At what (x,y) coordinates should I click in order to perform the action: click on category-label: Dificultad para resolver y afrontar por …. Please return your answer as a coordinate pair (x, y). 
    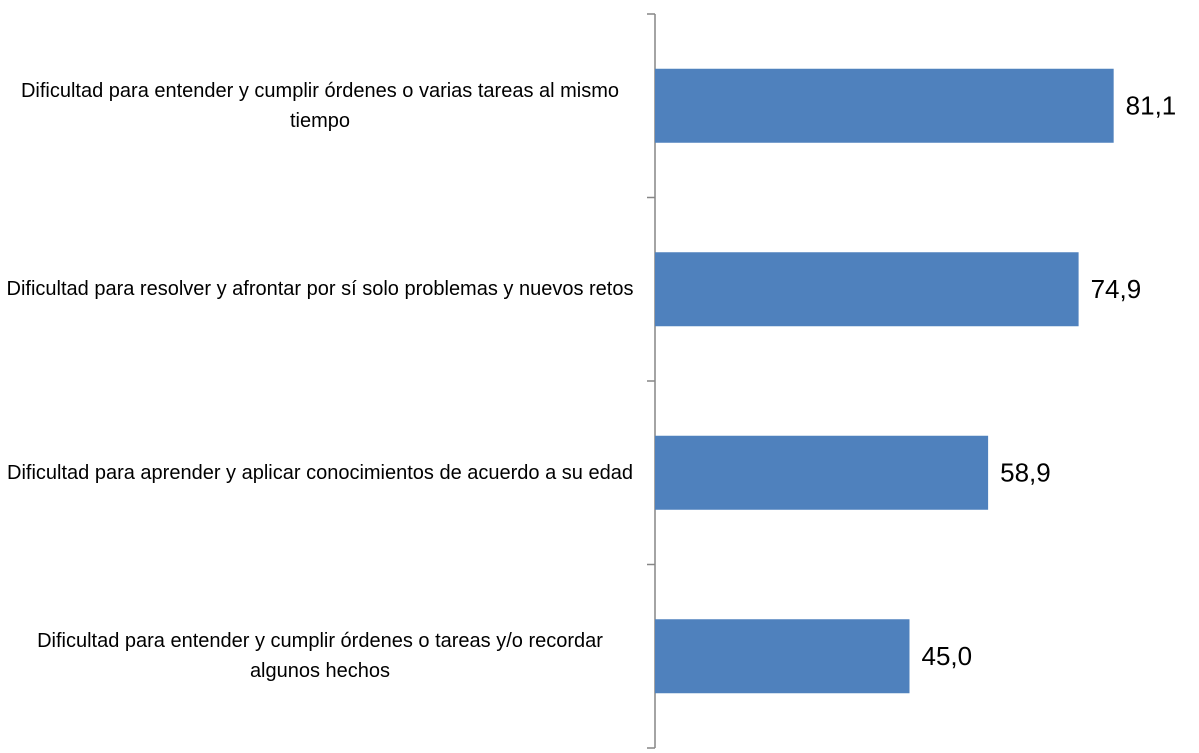
    Looking at the image, I should click on (320, 289).